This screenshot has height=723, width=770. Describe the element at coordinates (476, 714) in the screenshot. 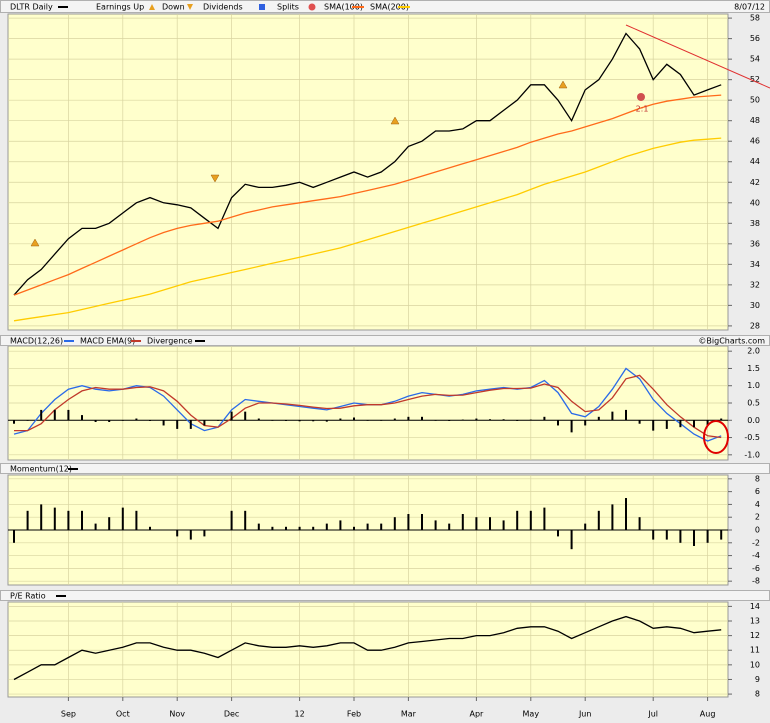

I see `x-tick-label: Apr` at that location.